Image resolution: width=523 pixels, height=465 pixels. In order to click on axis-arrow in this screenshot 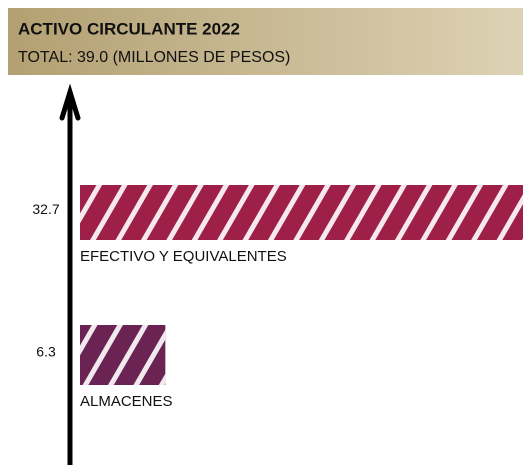, I will do `click(70, 274)`.